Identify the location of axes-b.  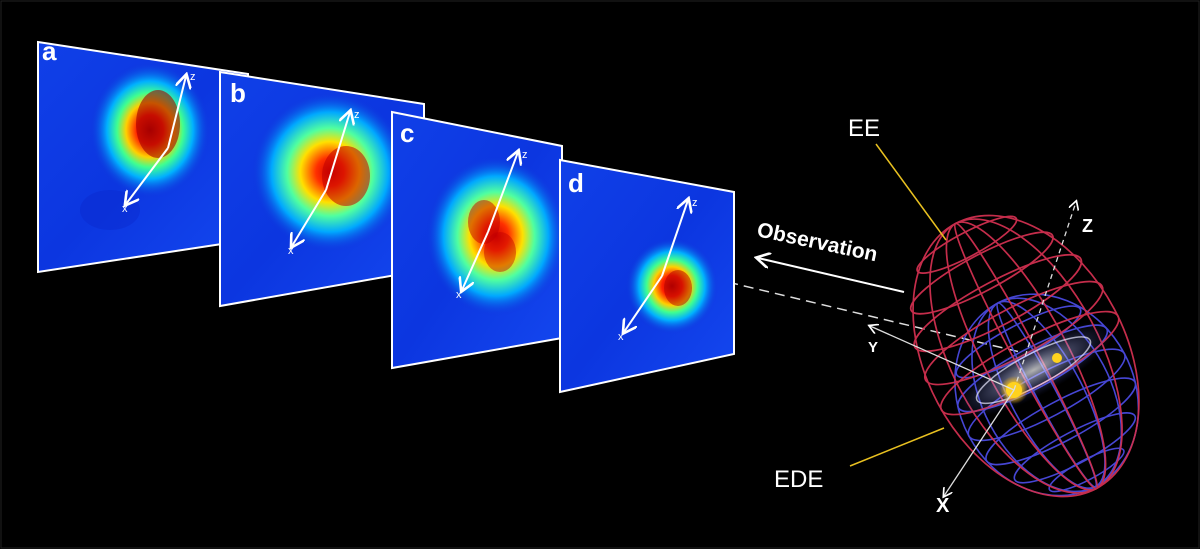
(321, 179).